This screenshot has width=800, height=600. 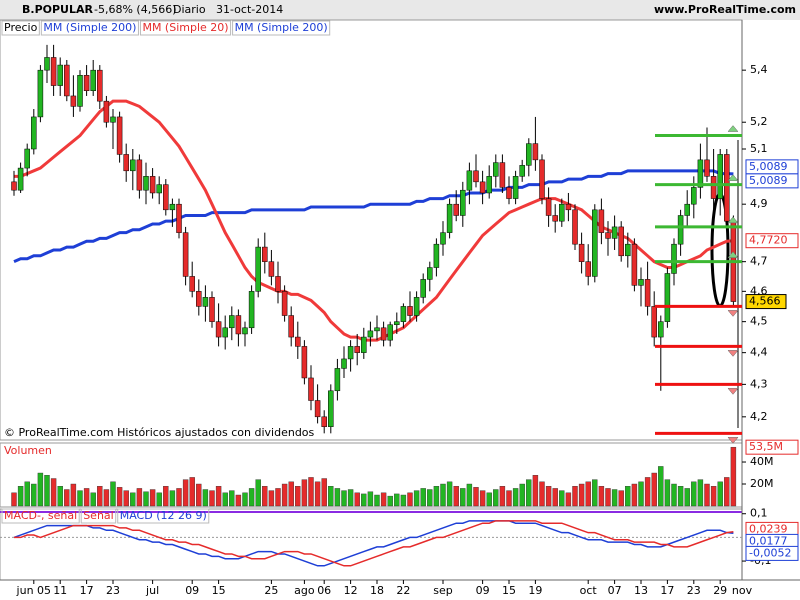 What do you see at coordinates (442, 590) in the screenshot?
I see `x-tick-label: sep` at bounding box center [442, 590].